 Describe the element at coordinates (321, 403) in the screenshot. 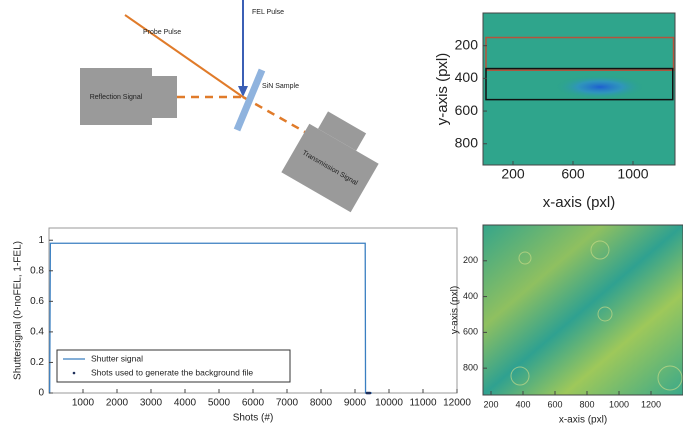

I see `x-tick-label: 8000` at that location.